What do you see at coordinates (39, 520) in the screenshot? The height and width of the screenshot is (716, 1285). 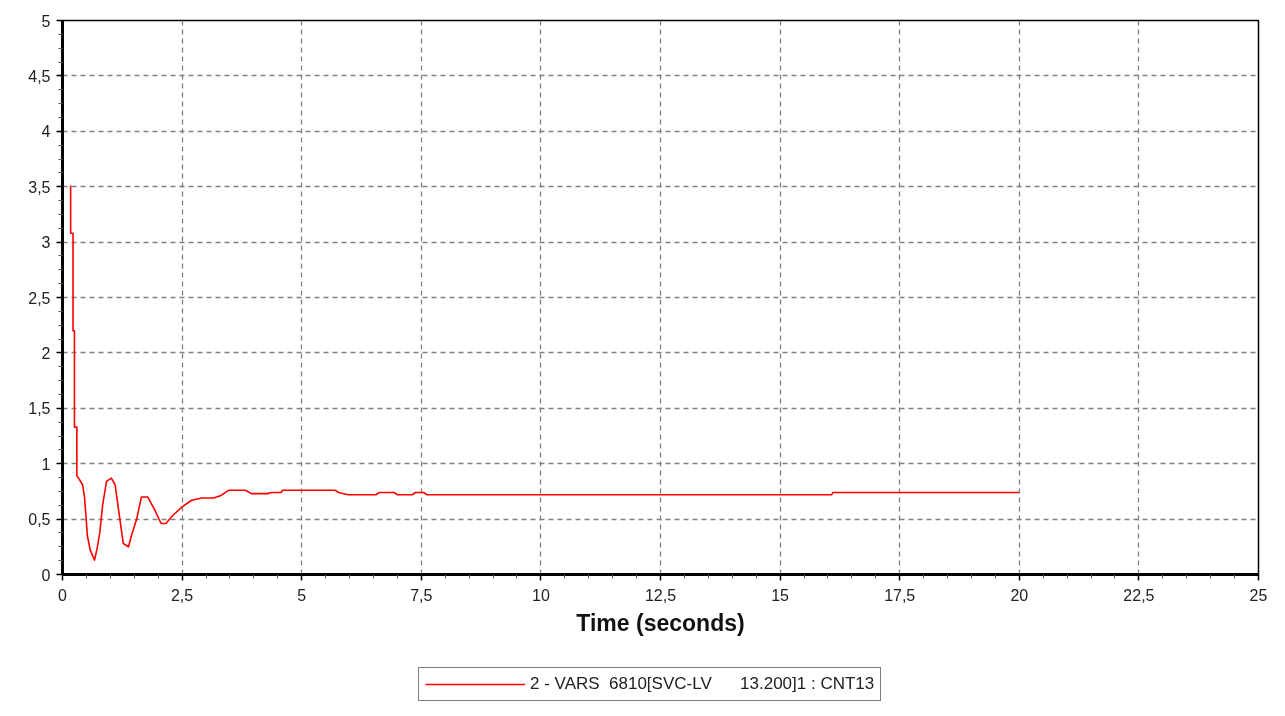 I see `y-tick-label: 0,5` at bounding box center [39, 520].